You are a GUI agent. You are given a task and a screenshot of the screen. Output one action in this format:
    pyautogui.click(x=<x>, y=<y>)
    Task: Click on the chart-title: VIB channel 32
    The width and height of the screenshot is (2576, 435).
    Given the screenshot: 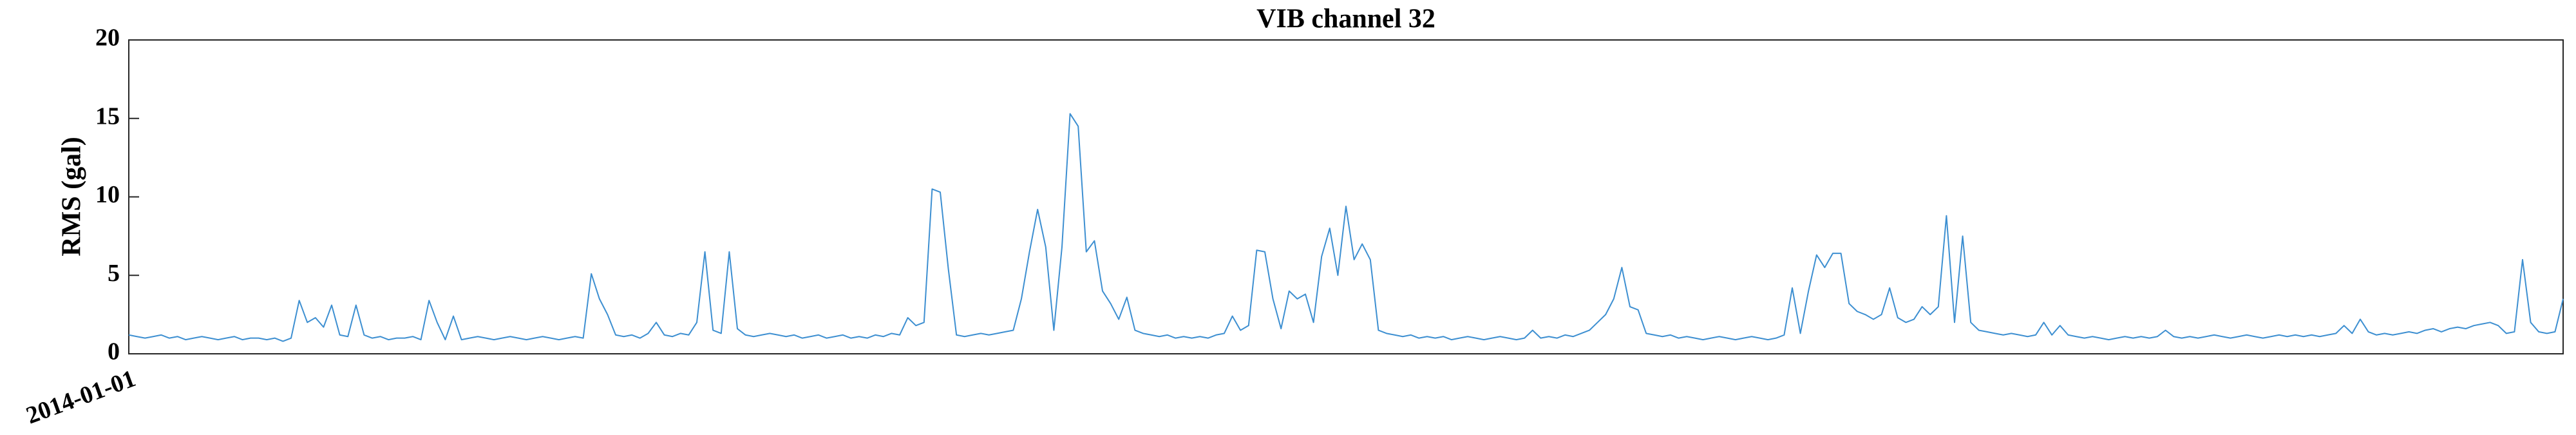 What is the action you would take?
    pyautogui.click(x=1345, y=19)
    